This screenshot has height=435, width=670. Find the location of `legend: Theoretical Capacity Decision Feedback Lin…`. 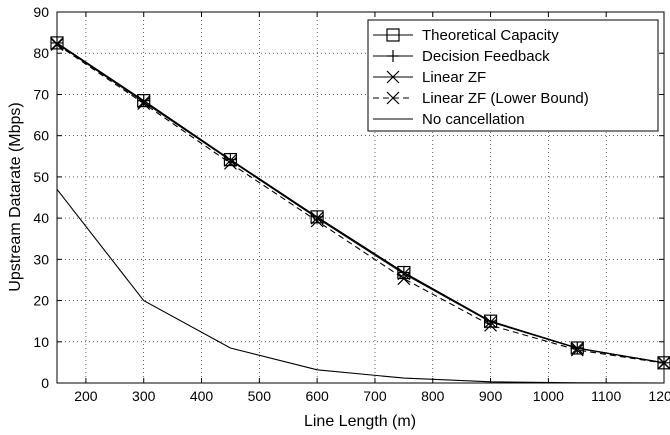

legend: Theoretical Capacity Decision Feedback Lin… is located at coordinates (513, 75).